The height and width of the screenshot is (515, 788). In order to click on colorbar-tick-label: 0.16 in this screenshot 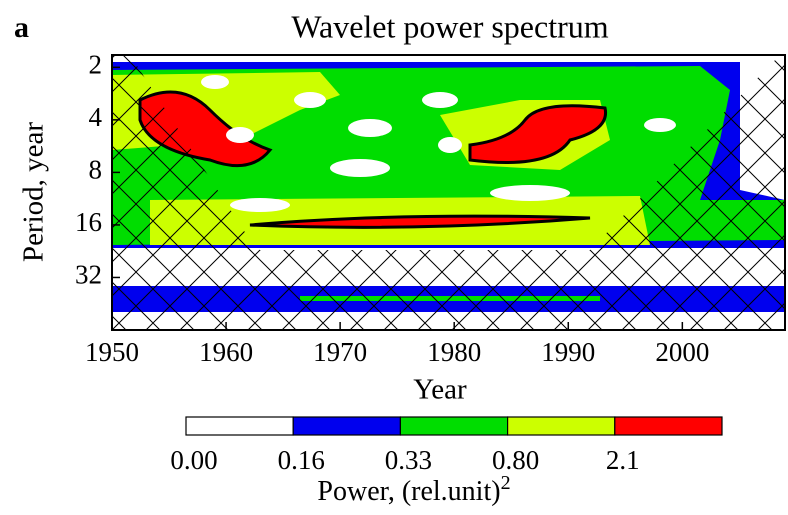, I will do `click(301, 460)`.